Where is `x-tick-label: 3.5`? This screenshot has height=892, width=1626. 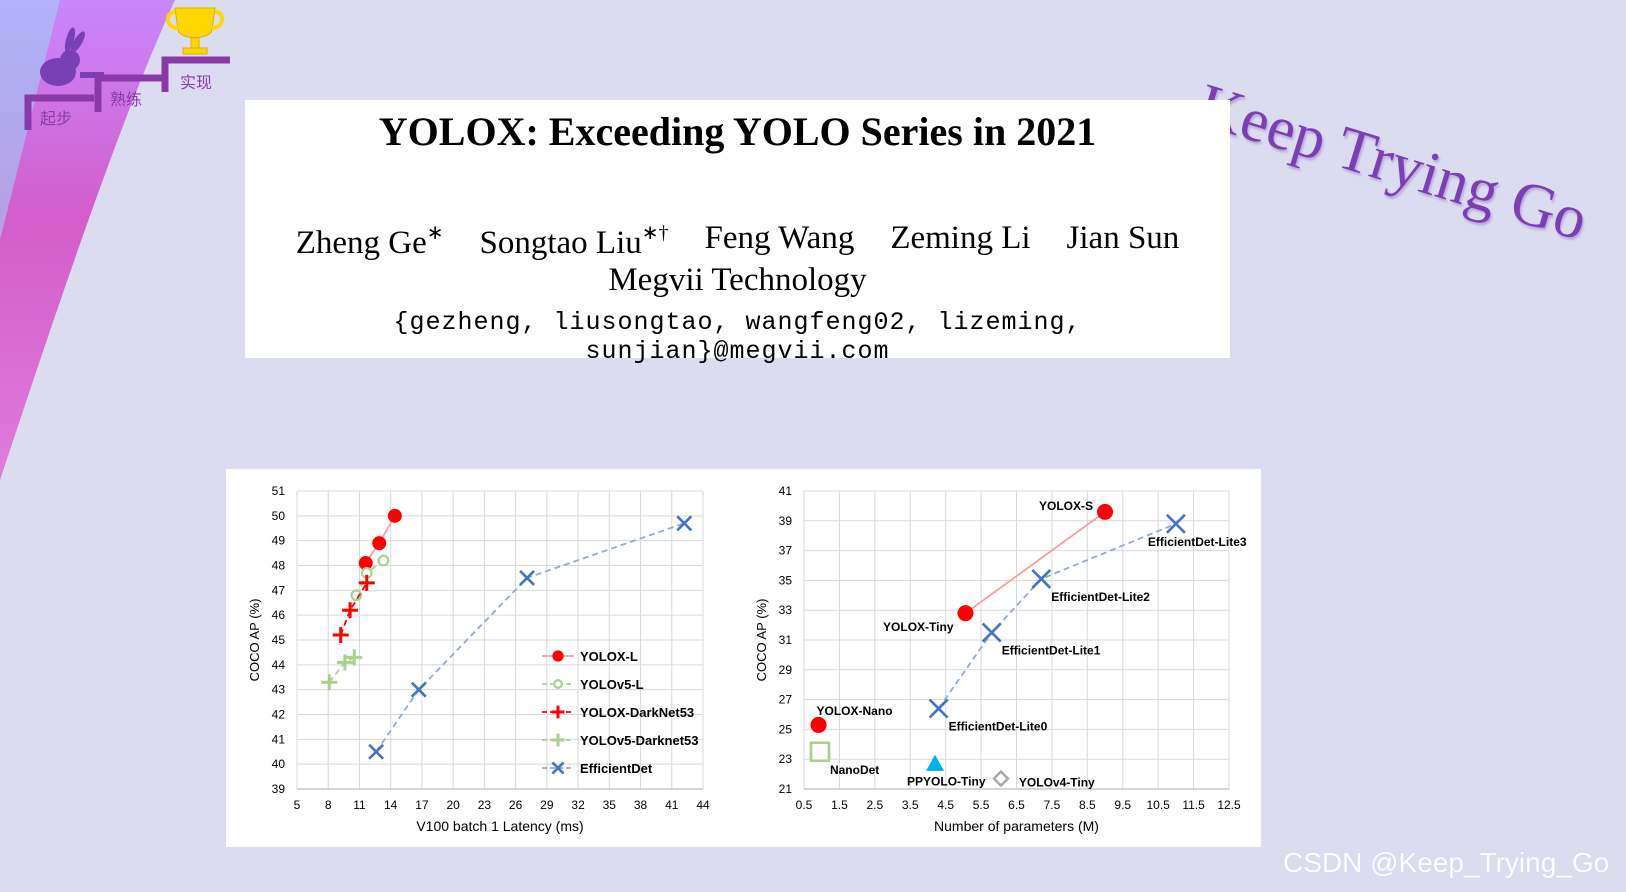 x-tick-label: 3.5 is located at coordinates (910, 805).